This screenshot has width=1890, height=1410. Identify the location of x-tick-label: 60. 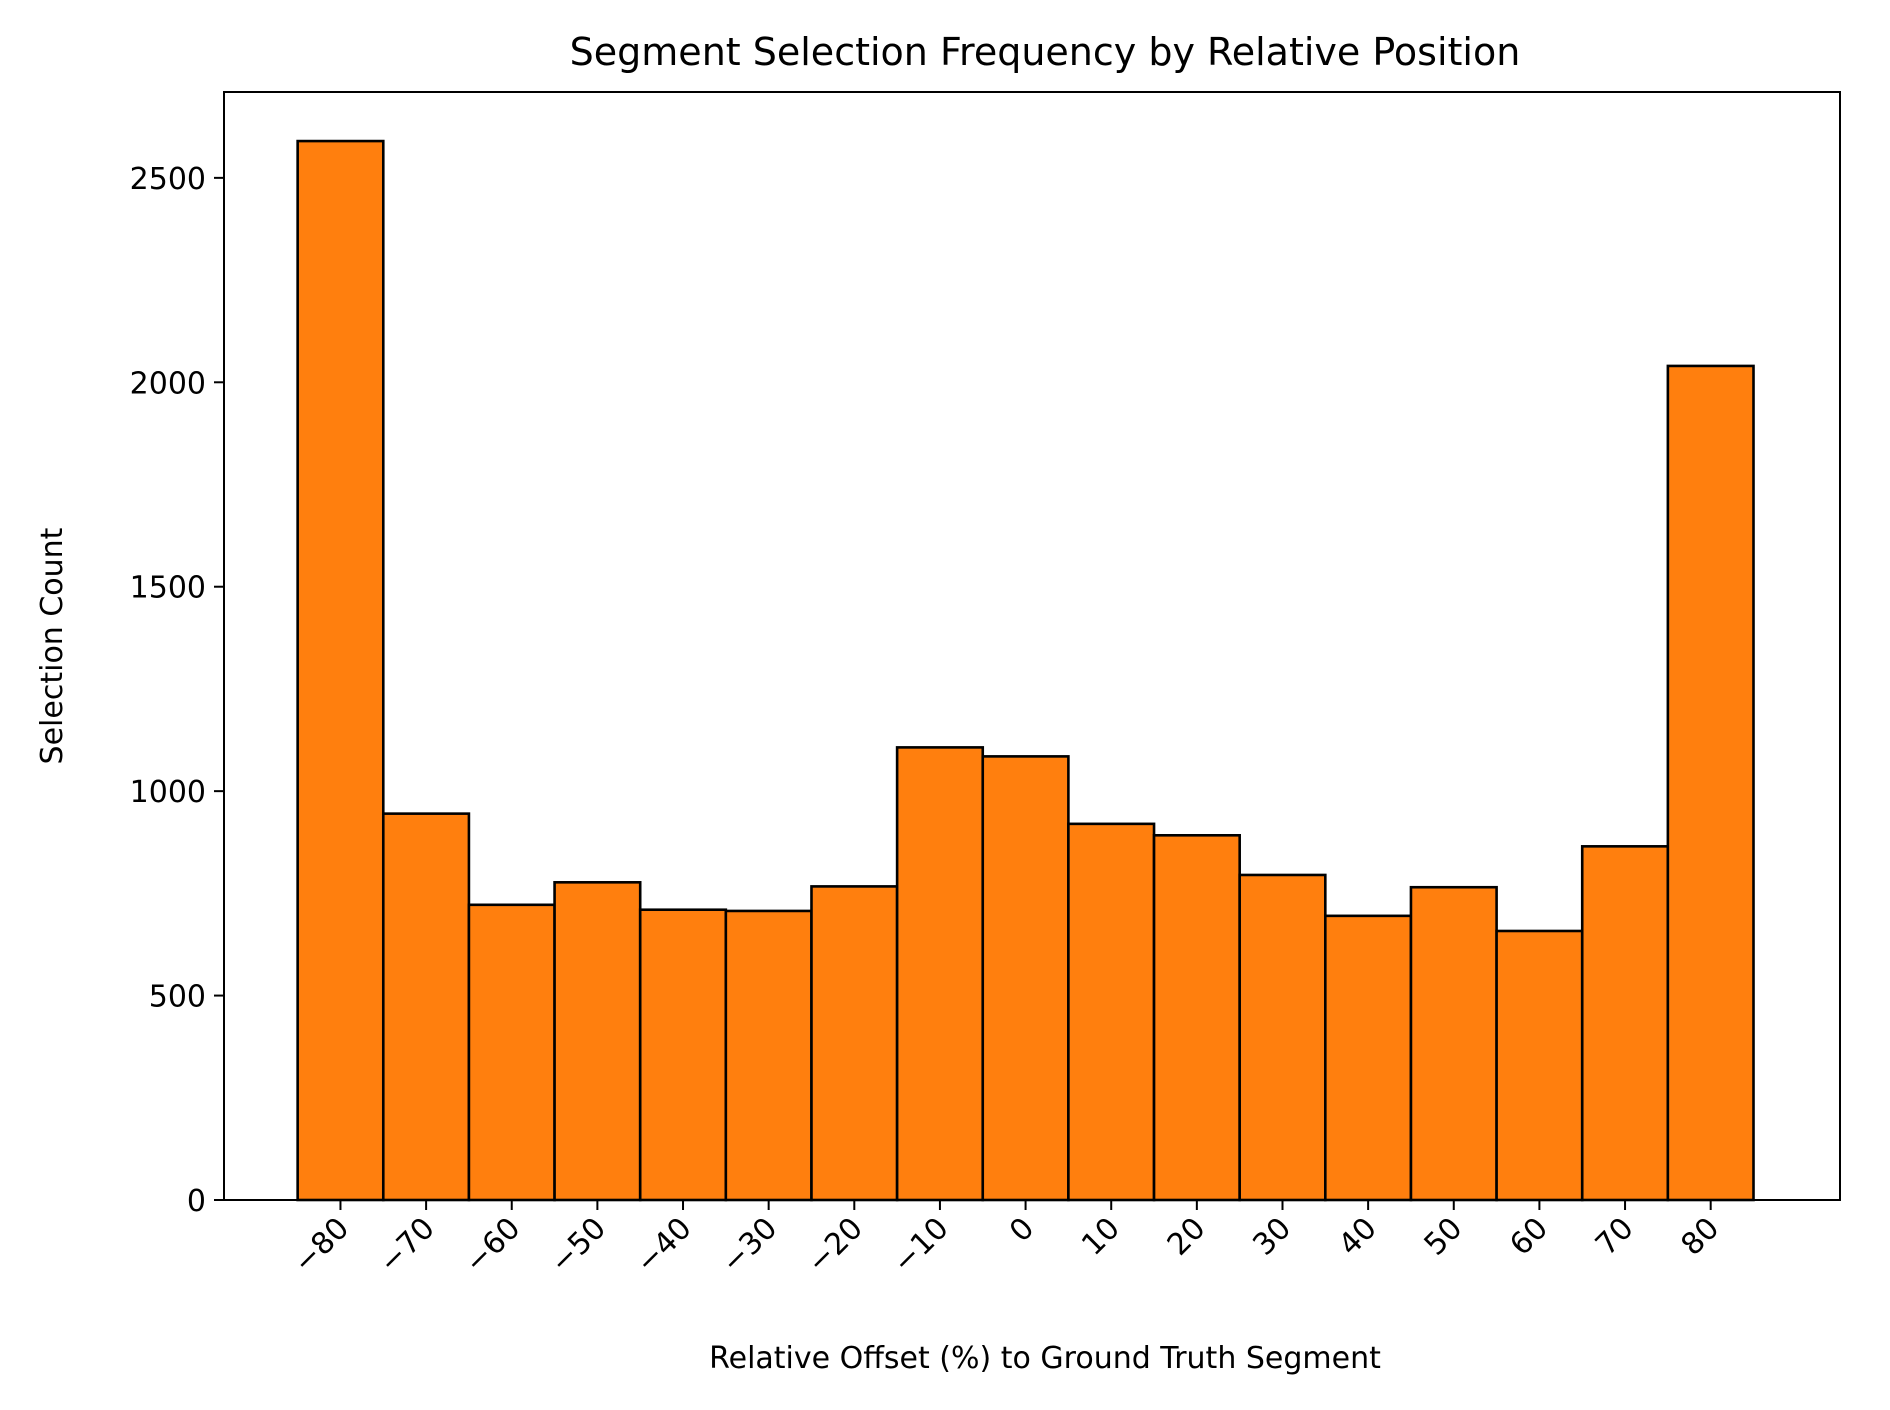
(1529, 1237).